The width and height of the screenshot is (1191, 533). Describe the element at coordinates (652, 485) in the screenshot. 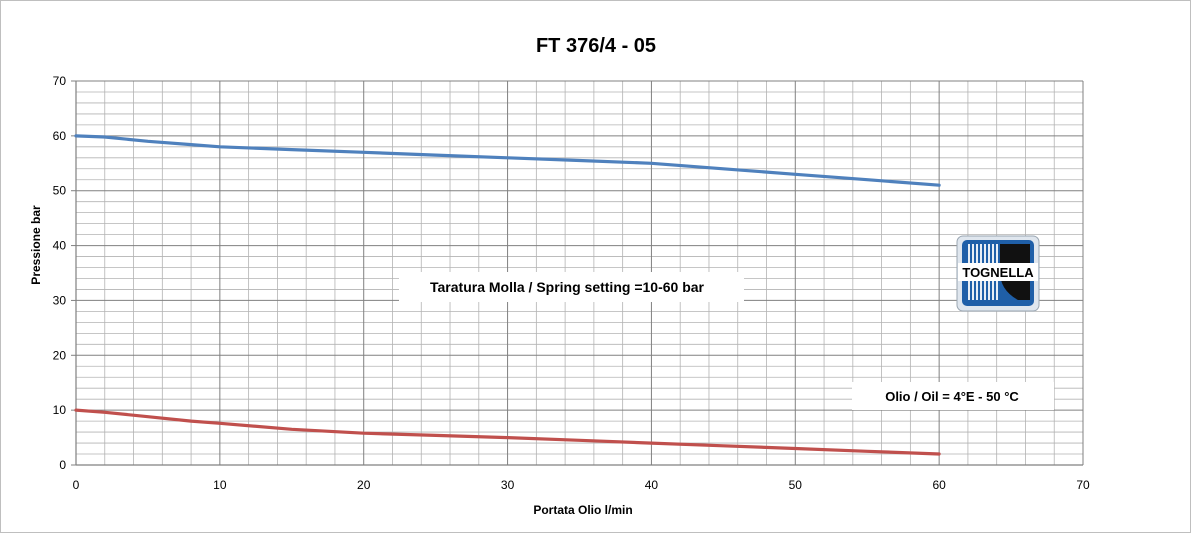

I see `x-tick-label: 40` at that location.